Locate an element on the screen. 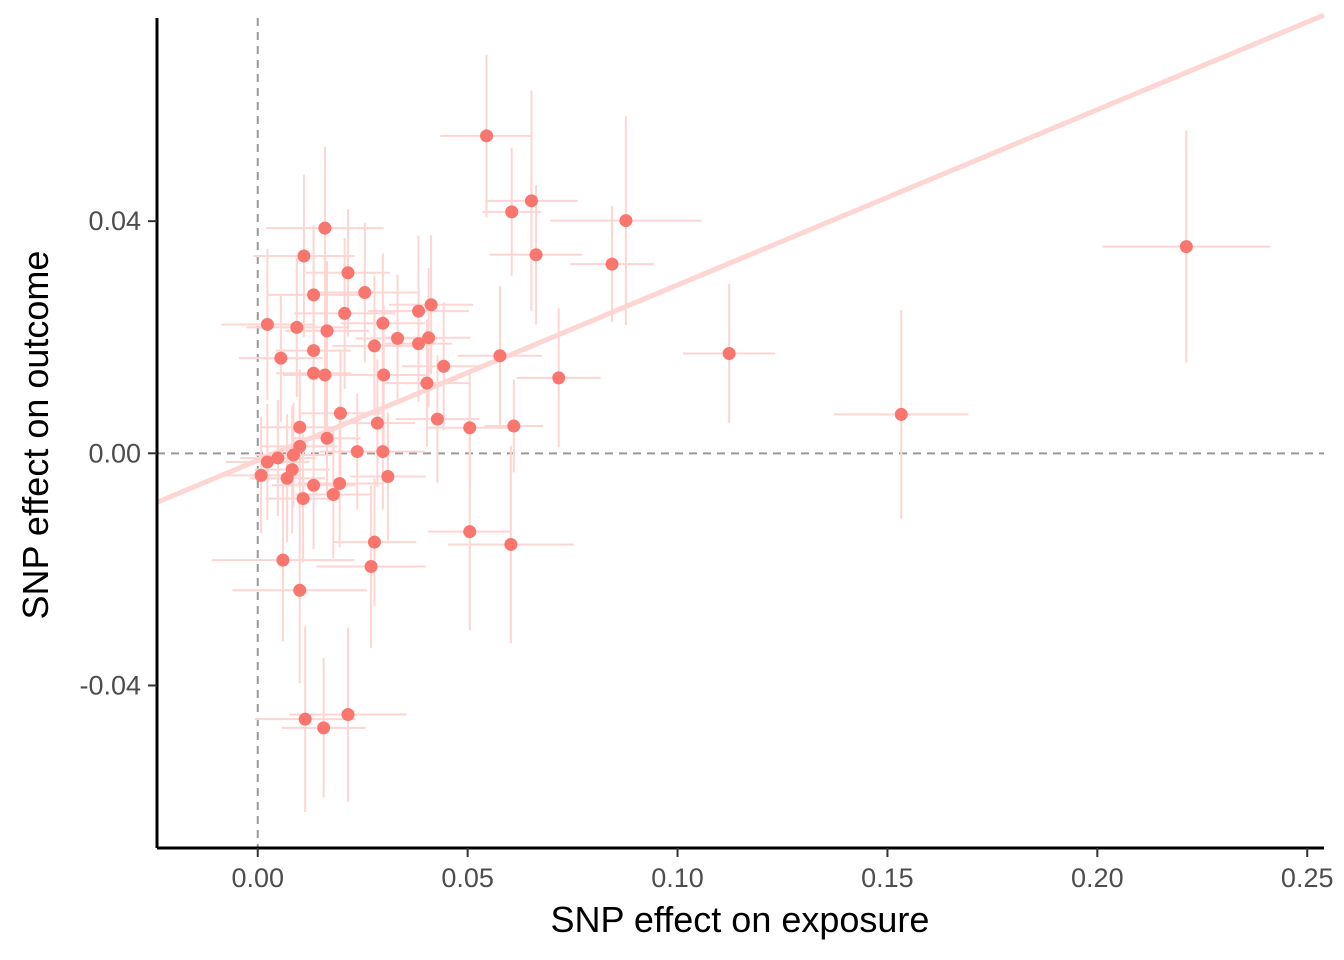  y-axis-title: SNP effect on outcome is located at coordinates (35, 435).